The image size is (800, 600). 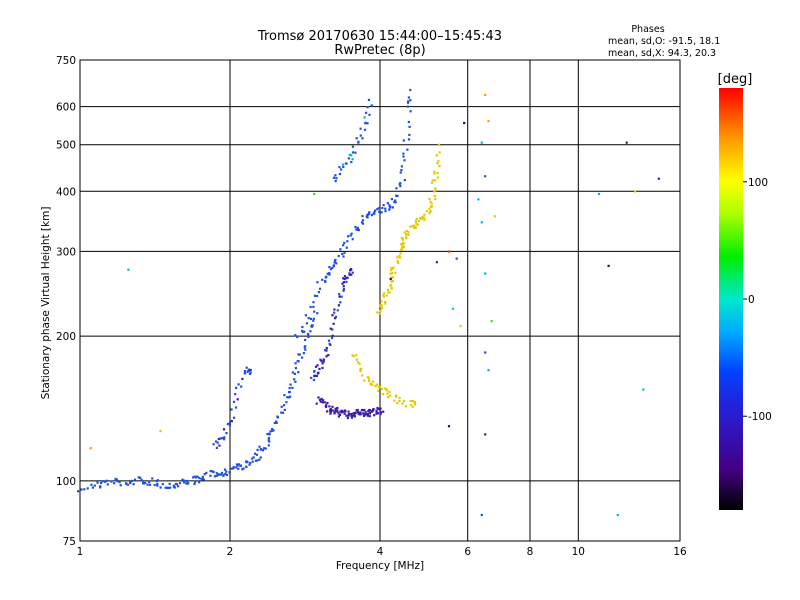 I want to click on y-tick-label: 75, so click(x=69, y=542).